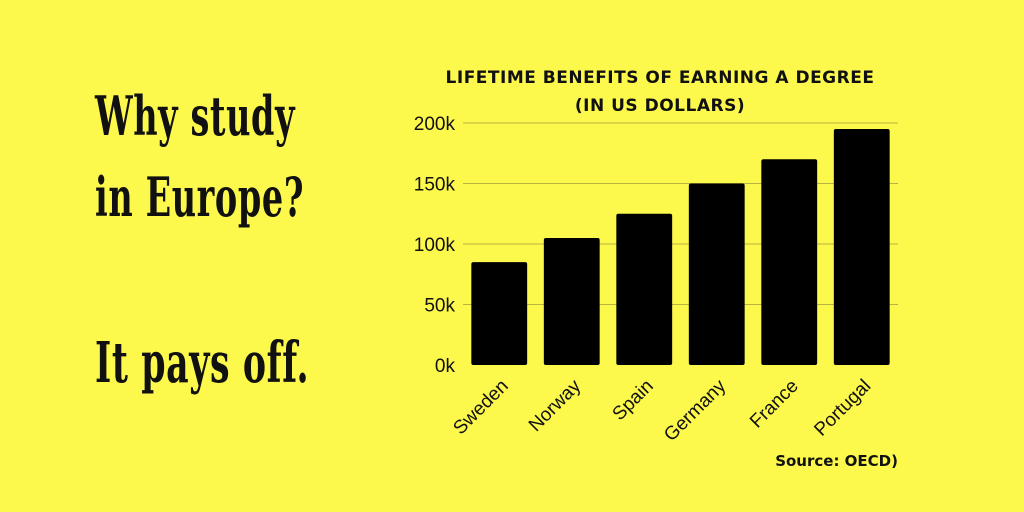 Image resolution: width=1024 pixels, height=512 pixels. I want to click on y-tick-label: 100k, so click(435, 245).